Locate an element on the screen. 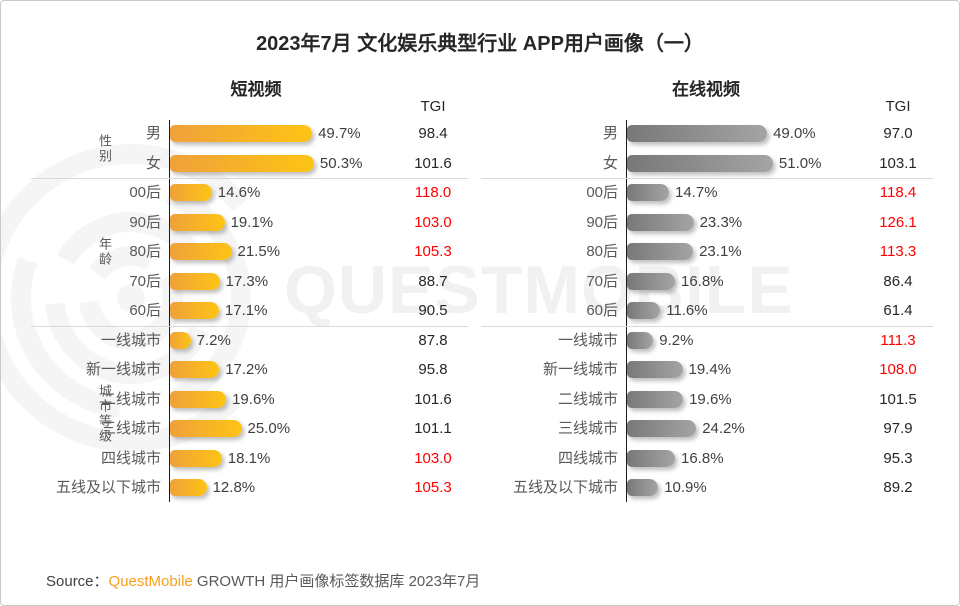  questmobile-text-watermark: QUESTMOBILE is located at coordinates (539, 290).